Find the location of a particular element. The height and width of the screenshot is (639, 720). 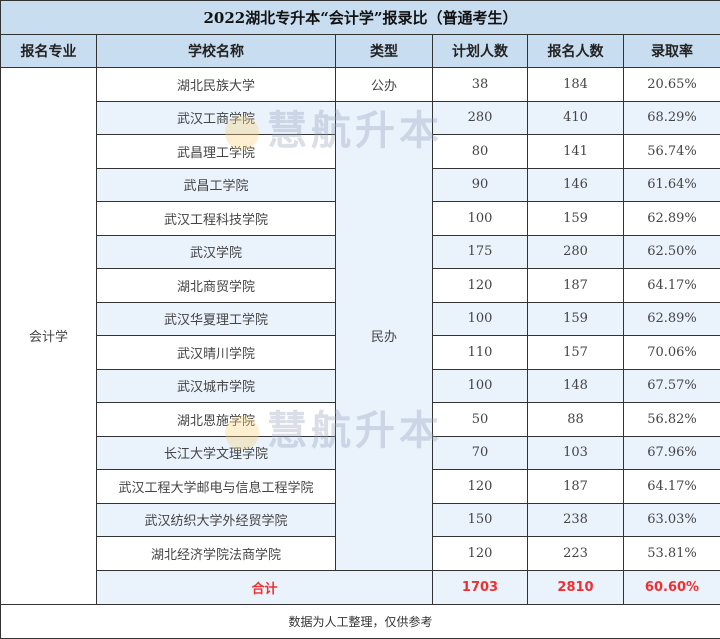

header-plan: 计划人数 is located at coordinates (480, 51).